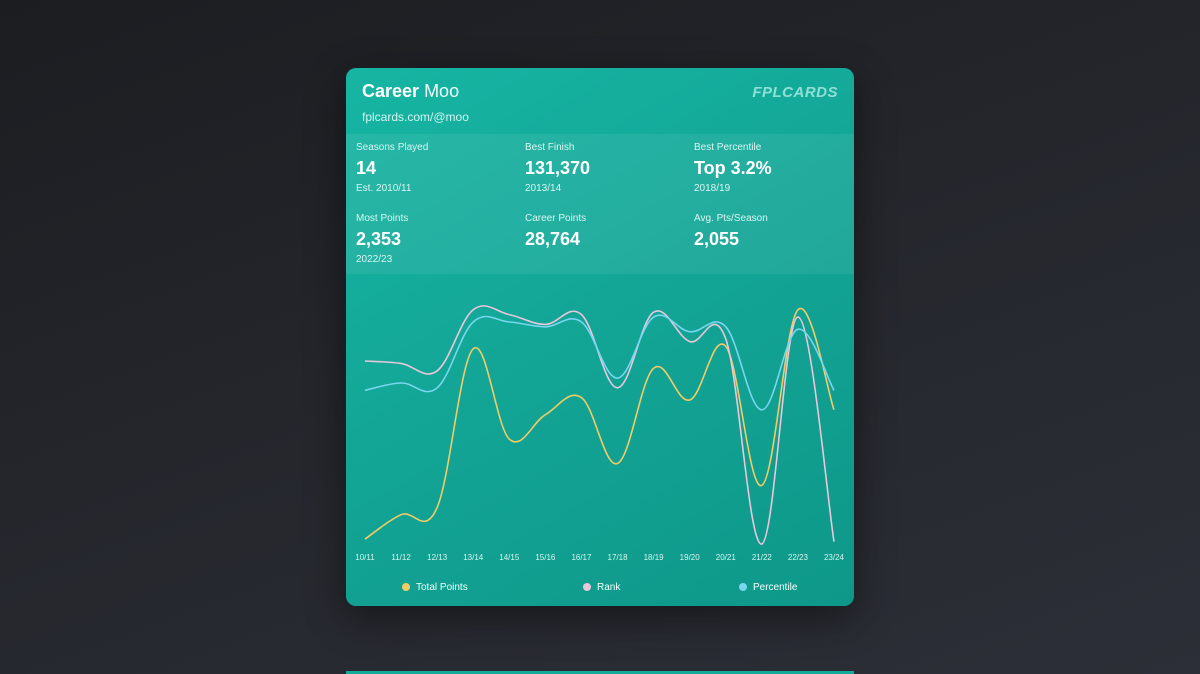  I want to click on next-card-edge, so click(600, 672).